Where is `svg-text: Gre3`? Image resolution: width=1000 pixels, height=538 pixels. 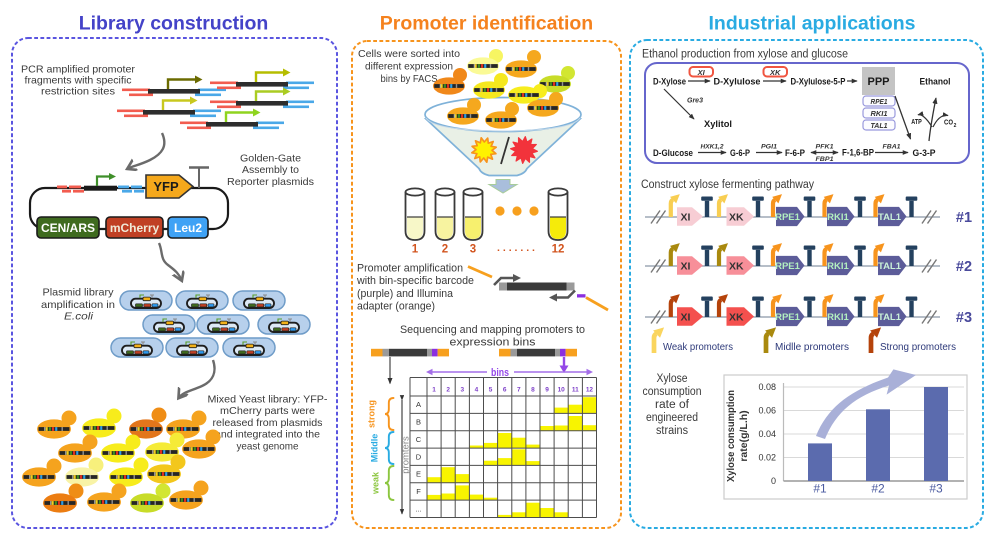
svg-text: Gre3 is located at coordinates (695, 101).